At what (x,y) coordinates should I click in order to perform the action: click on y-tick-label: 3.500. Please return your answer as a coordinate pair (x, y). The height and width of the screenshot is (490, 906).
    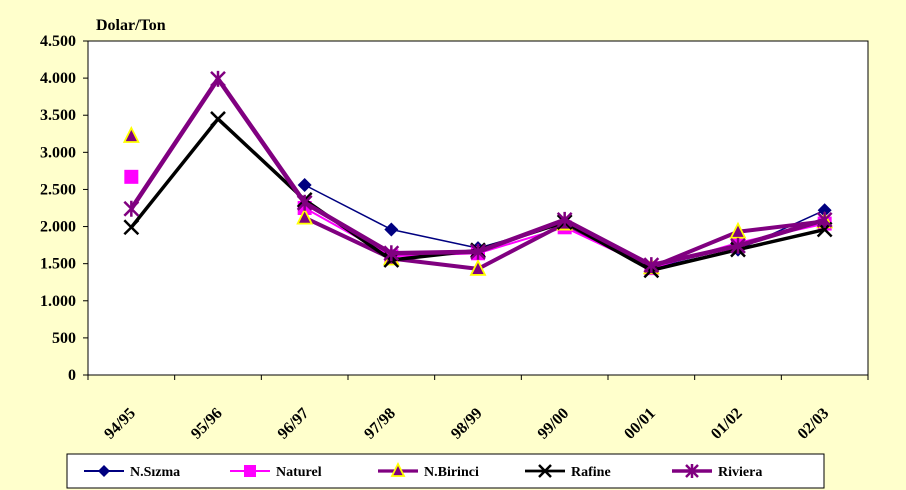
    Looking at the image, I should click on (58, 115).